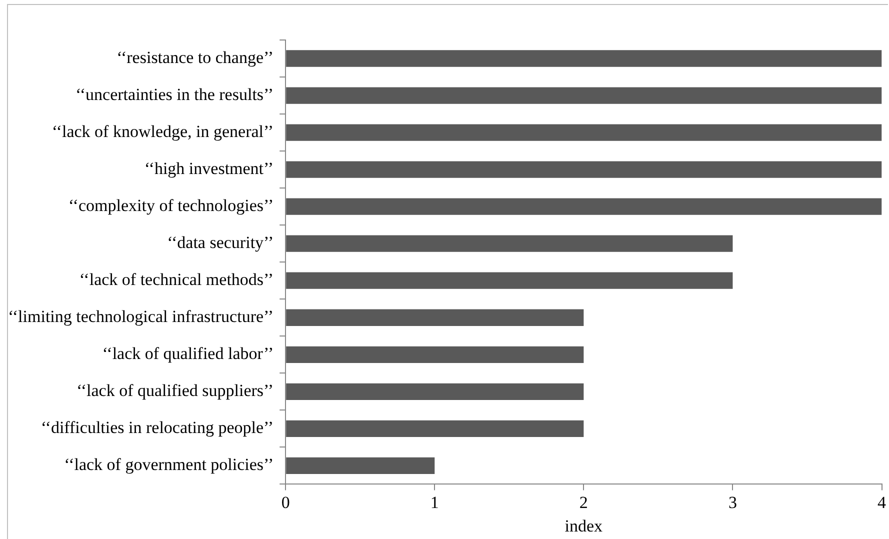  What do you see at coordinates (175, 390) in the screenshot?
I see `y-tick-label: ‘‘lack of qualified suppliers’’` at bounding box center [175, 390].